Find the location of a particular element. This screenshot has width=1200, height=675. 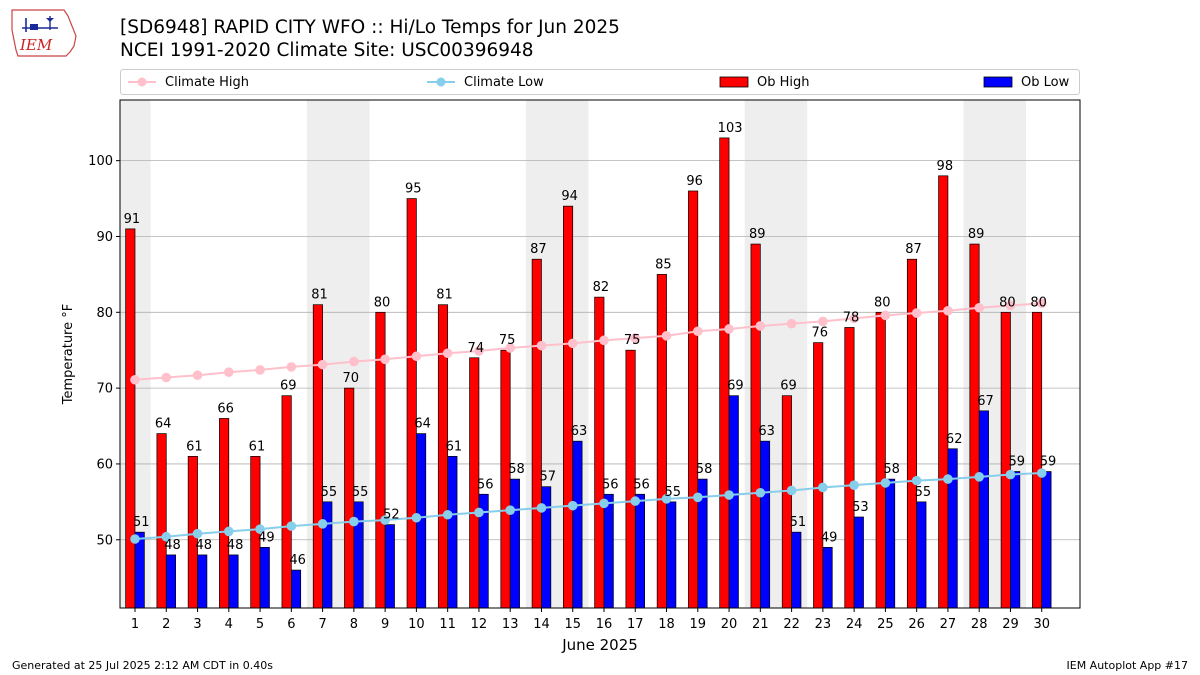

ob-low-value-label: 61 is located at coordinates (454, 446).